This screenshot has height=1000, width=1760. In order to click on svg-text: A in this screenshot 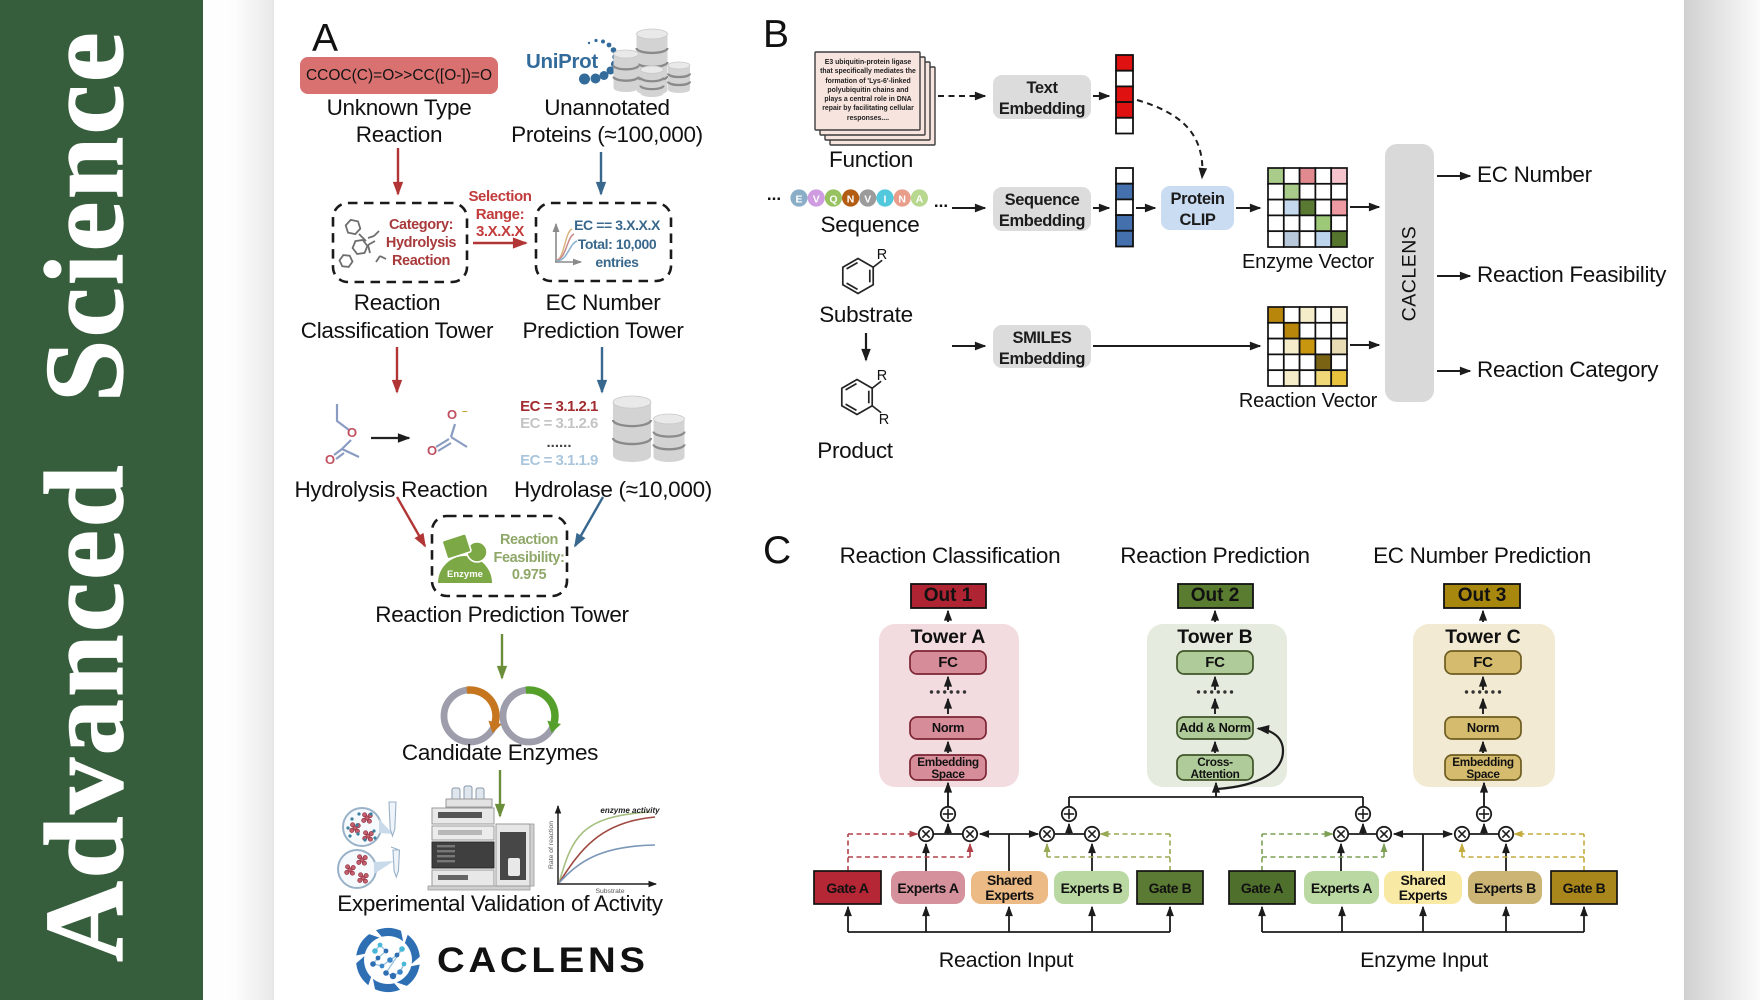, I will do `click(920, 200)`.